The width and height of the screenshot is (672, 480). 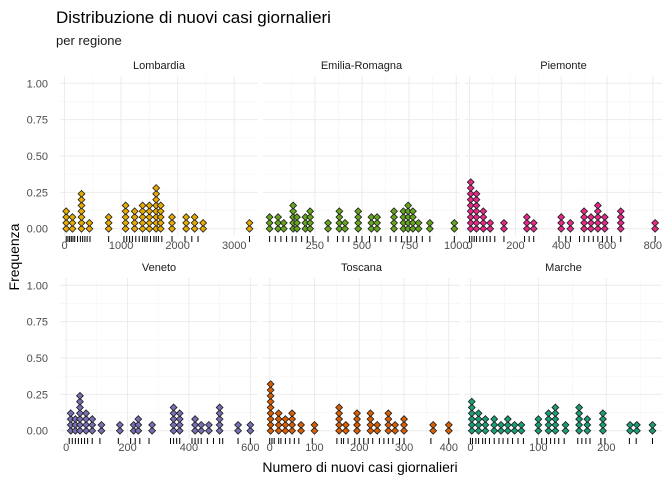 What do you see at coordinates (359, 467) in the screenshot?
I see `x-axis-title: Numero di nuovi casi giornalieri` at bounding box center [359, 467].